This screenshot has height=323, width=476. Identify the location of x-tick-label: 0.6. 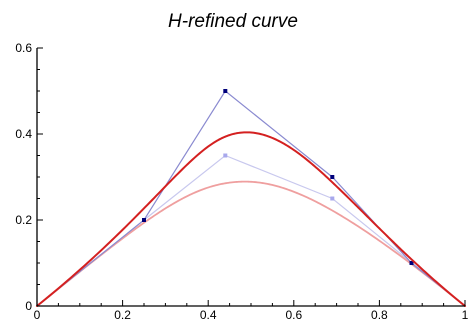
(293, 315).